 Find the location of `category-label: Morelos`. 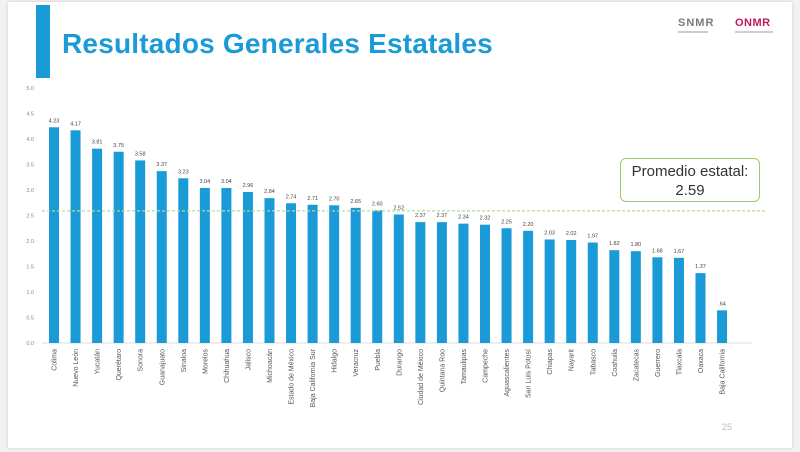

category-label: Morelos is located at coordinates (205, 361).